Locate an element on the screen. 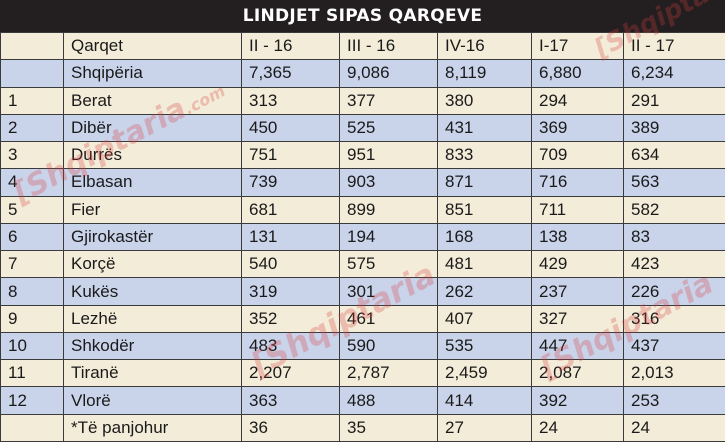  value-cell: 8,119 is located at coordinates (484, 73).